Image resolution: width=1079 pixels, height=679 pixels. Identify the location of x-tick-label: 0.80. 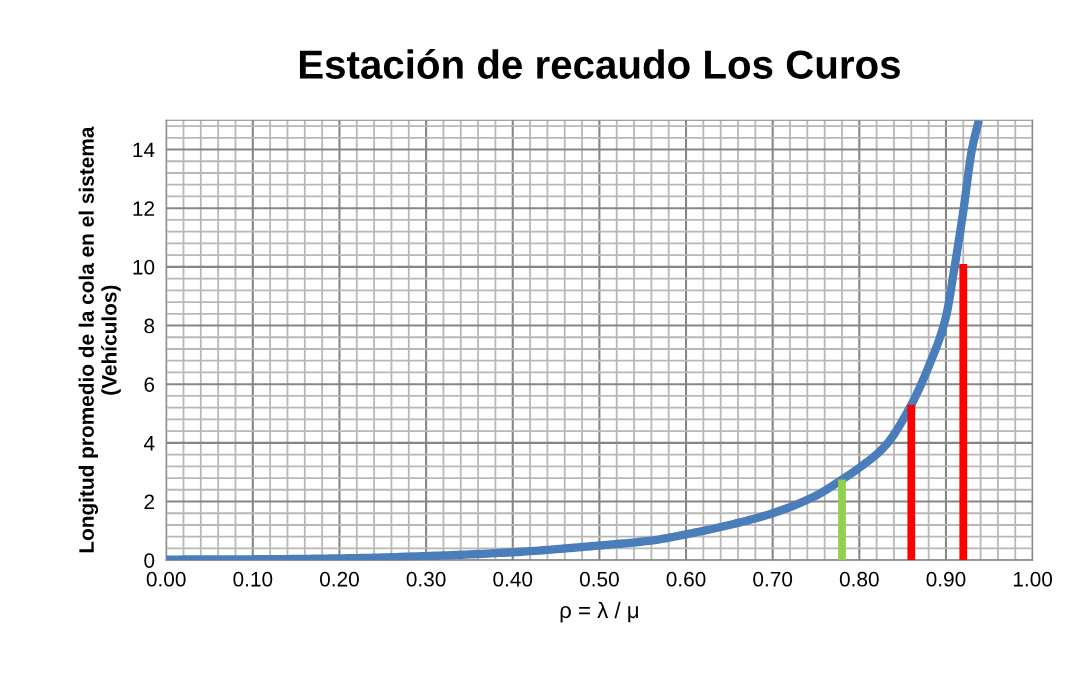
(859, 579).